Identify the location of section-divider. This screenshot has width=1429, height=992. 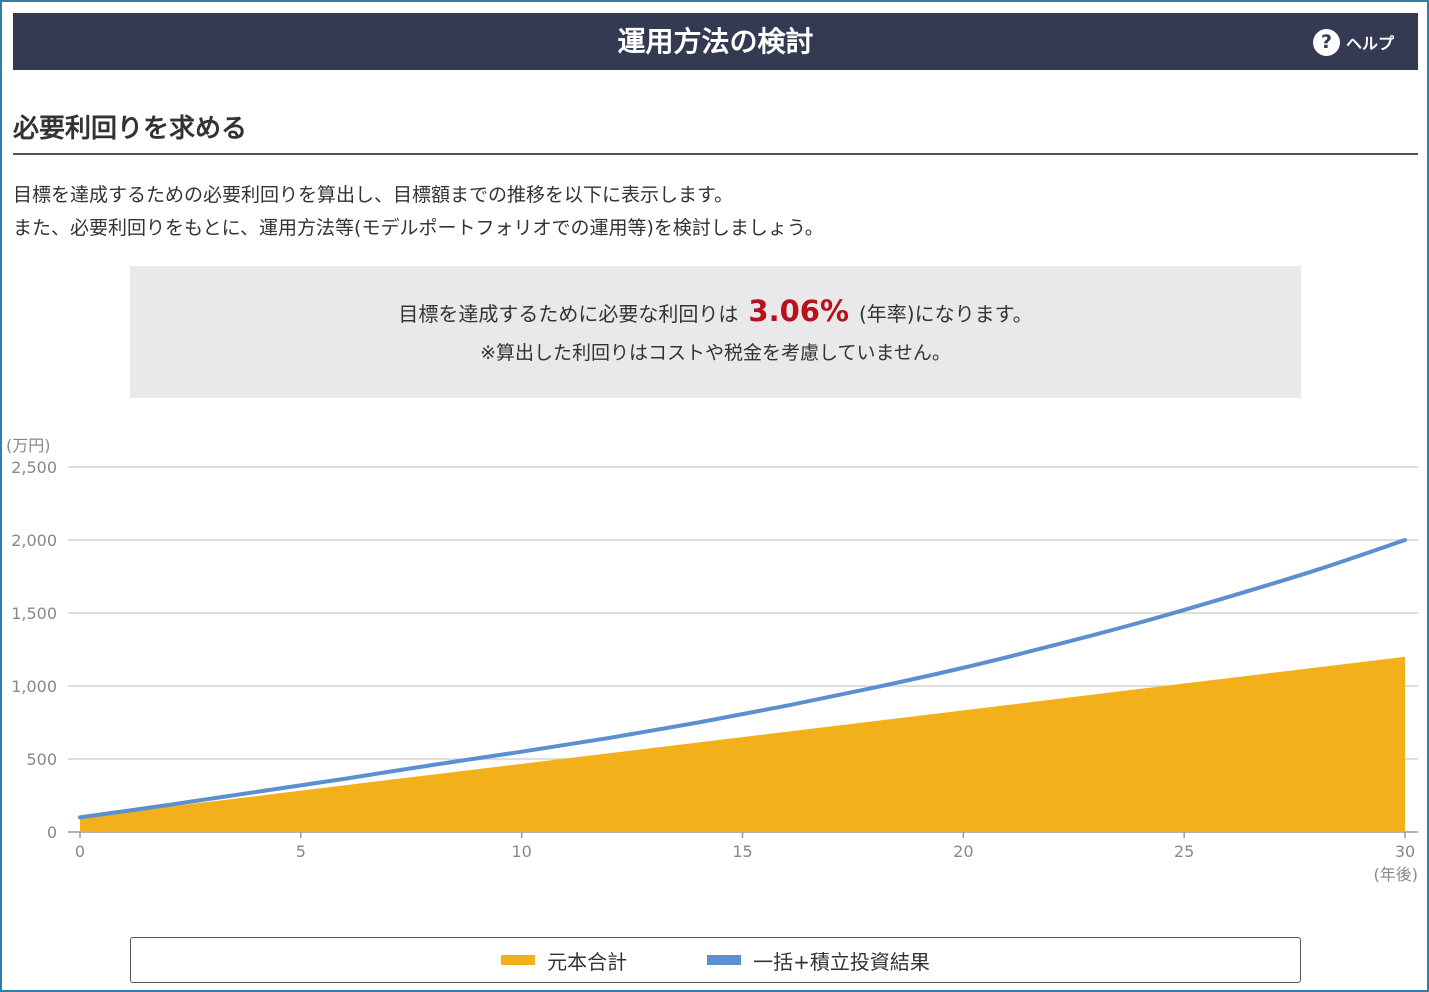
(715, 154).